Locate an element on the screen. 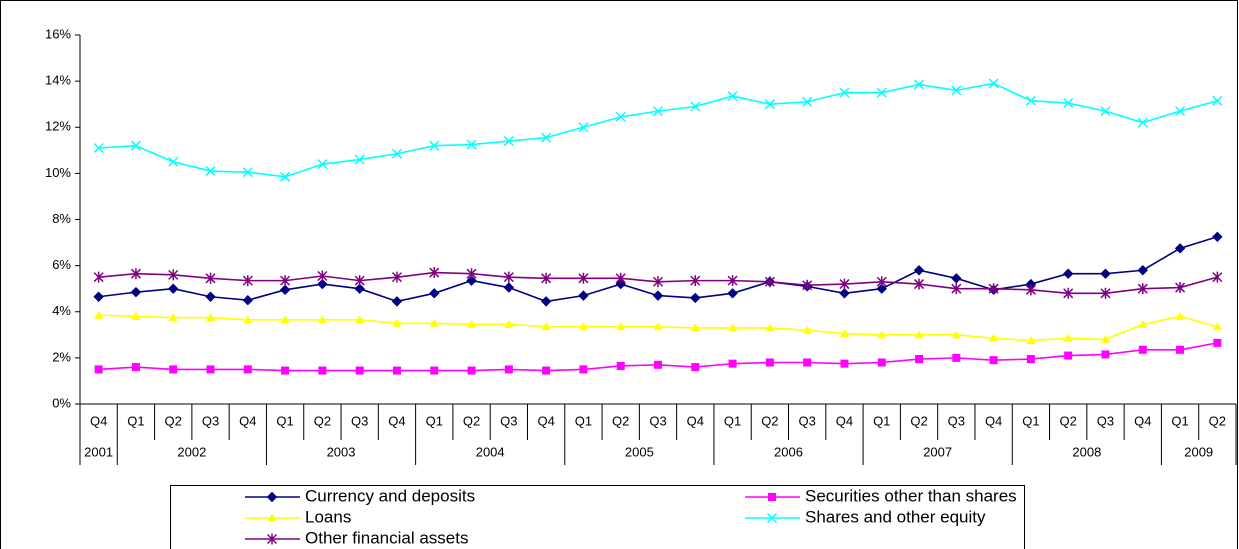 The image size is (1239, 549). x-group-label: 2003 is located at coordinates (341, 451).